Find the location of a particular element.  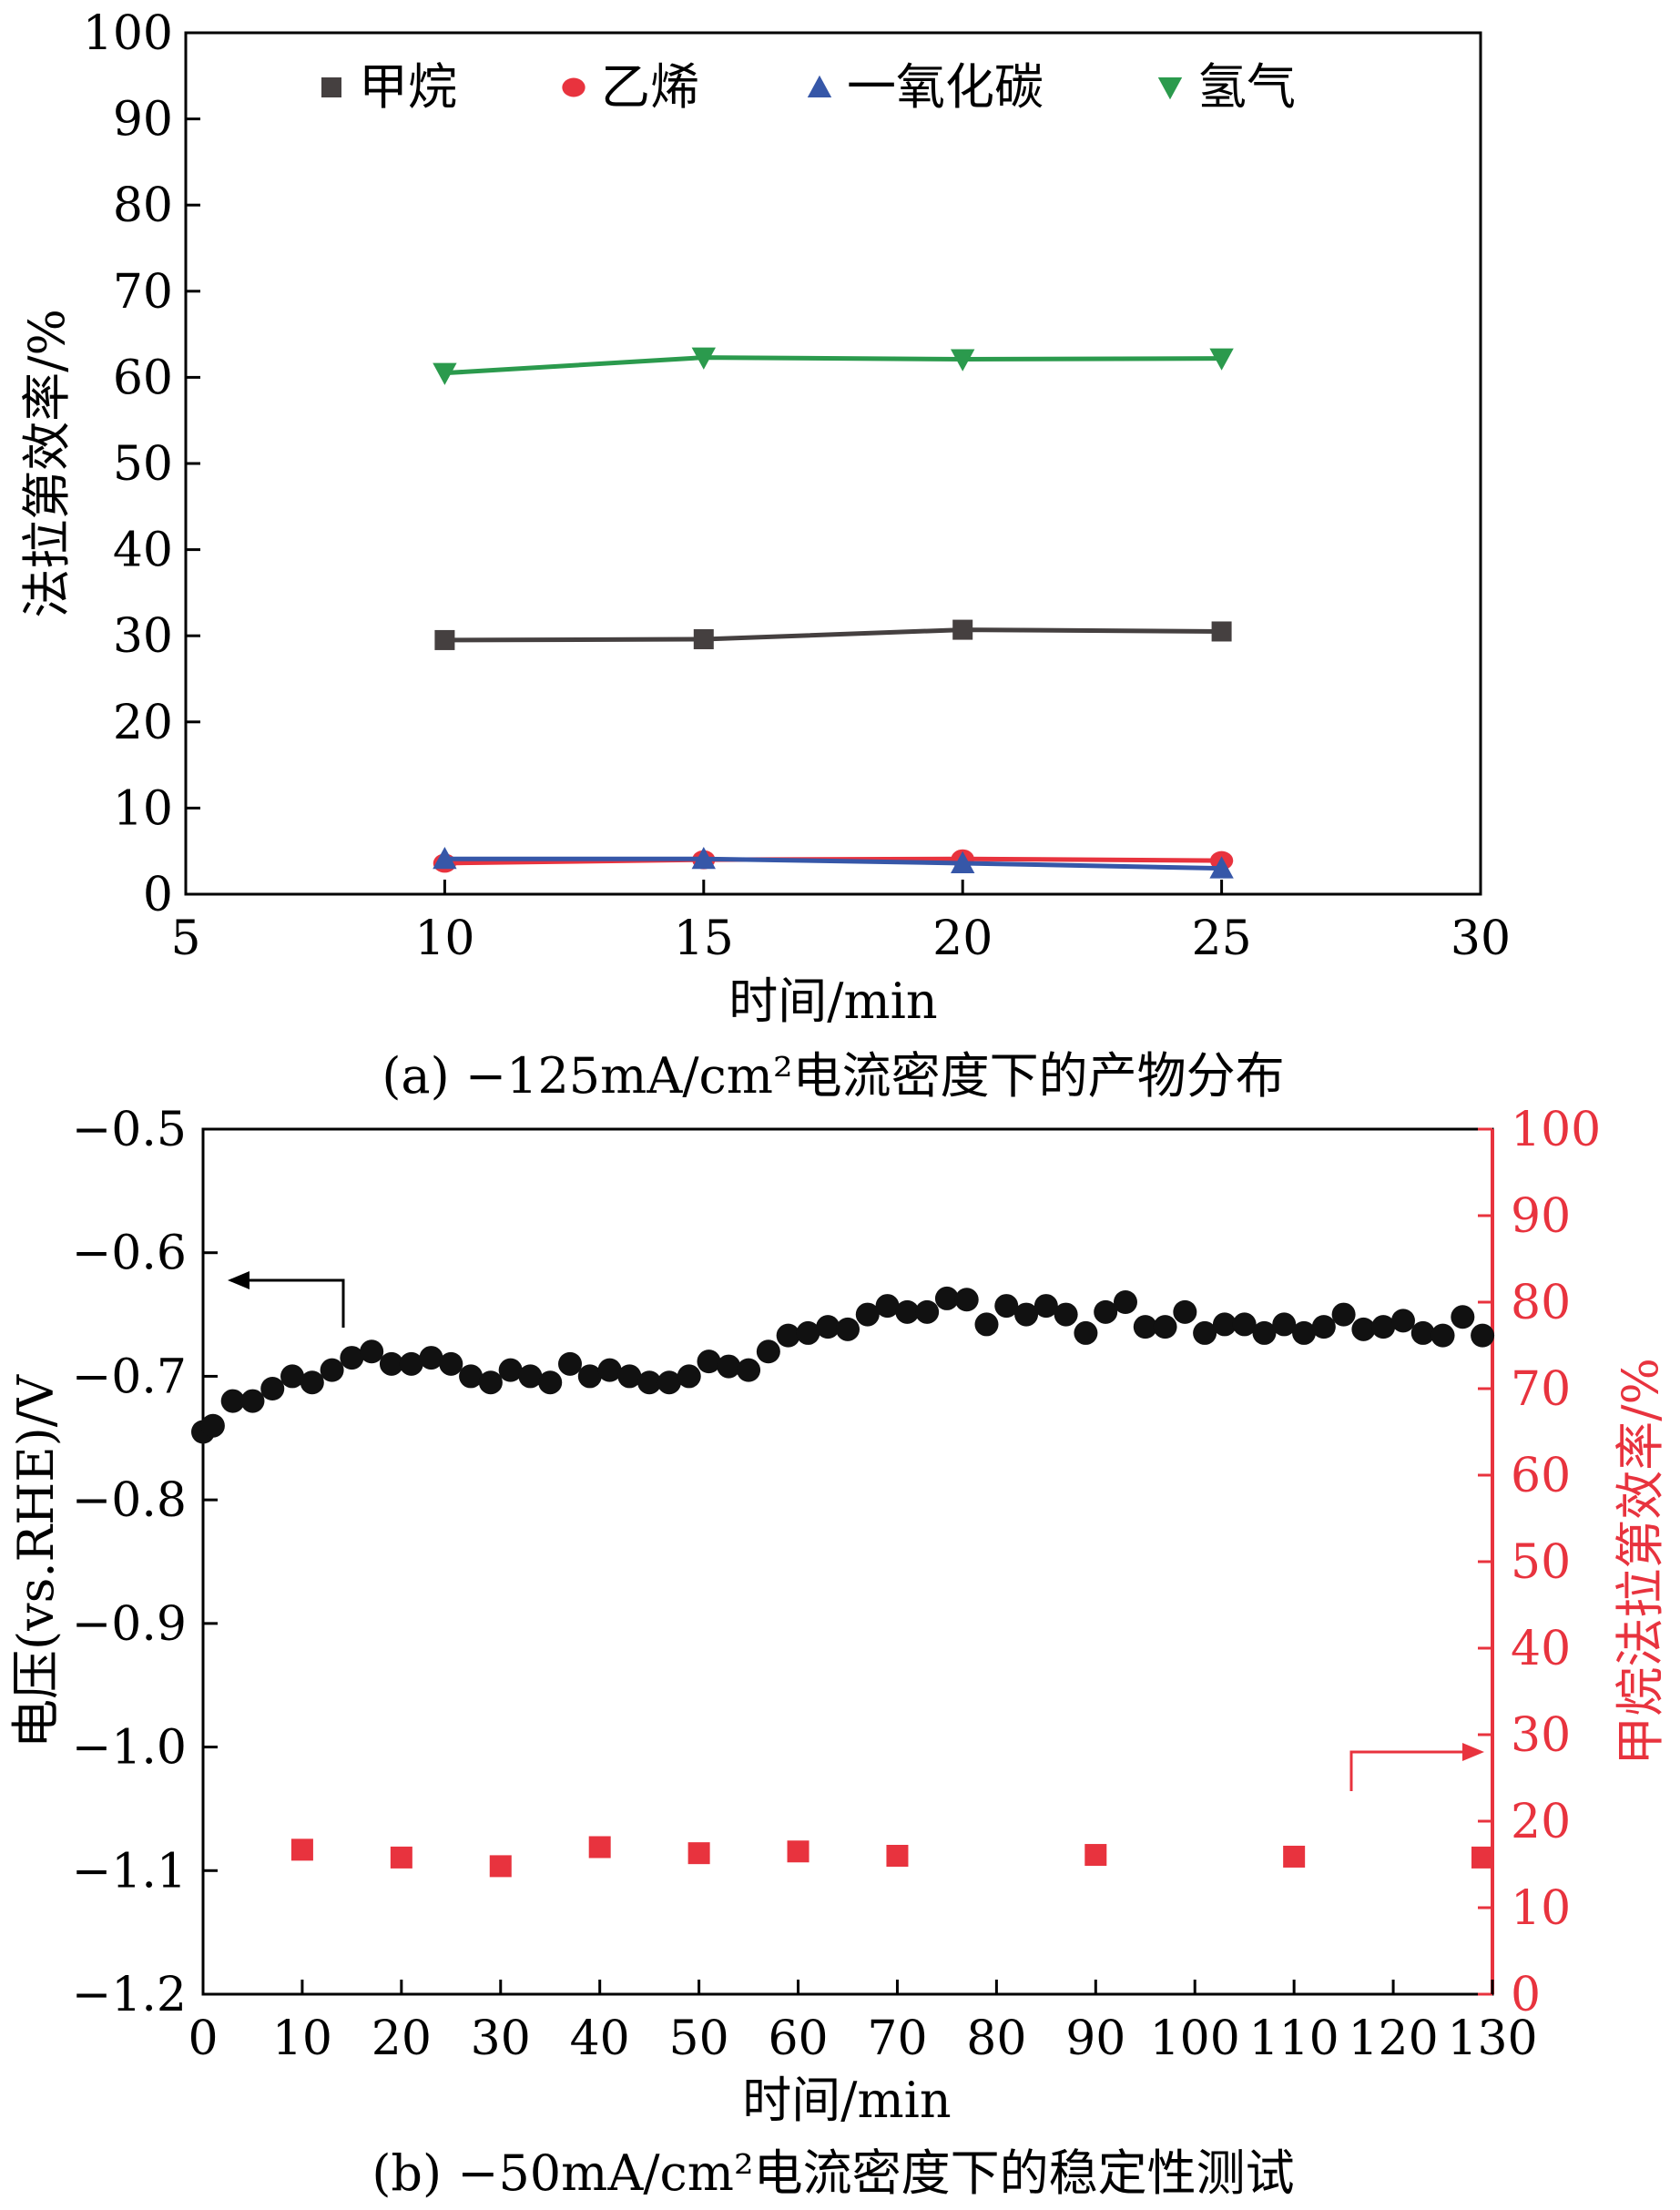

panel-a-y-tick-label: 70 is located at coordinates (143, 293).